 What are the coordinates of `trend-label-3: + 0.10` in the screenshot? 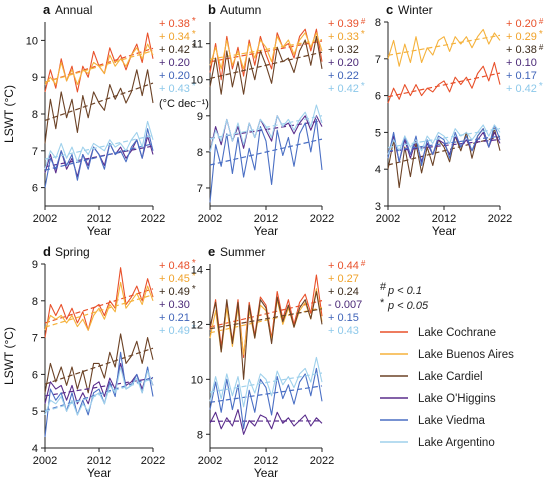 It's located at (521, 63).